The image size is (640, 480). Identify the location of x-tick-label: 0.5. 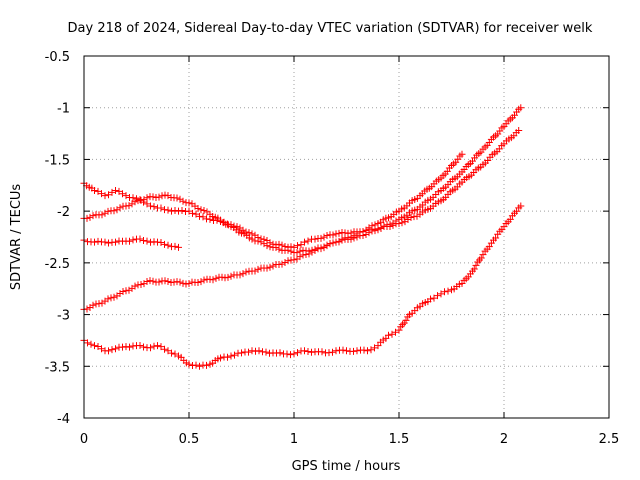
(189, 439).